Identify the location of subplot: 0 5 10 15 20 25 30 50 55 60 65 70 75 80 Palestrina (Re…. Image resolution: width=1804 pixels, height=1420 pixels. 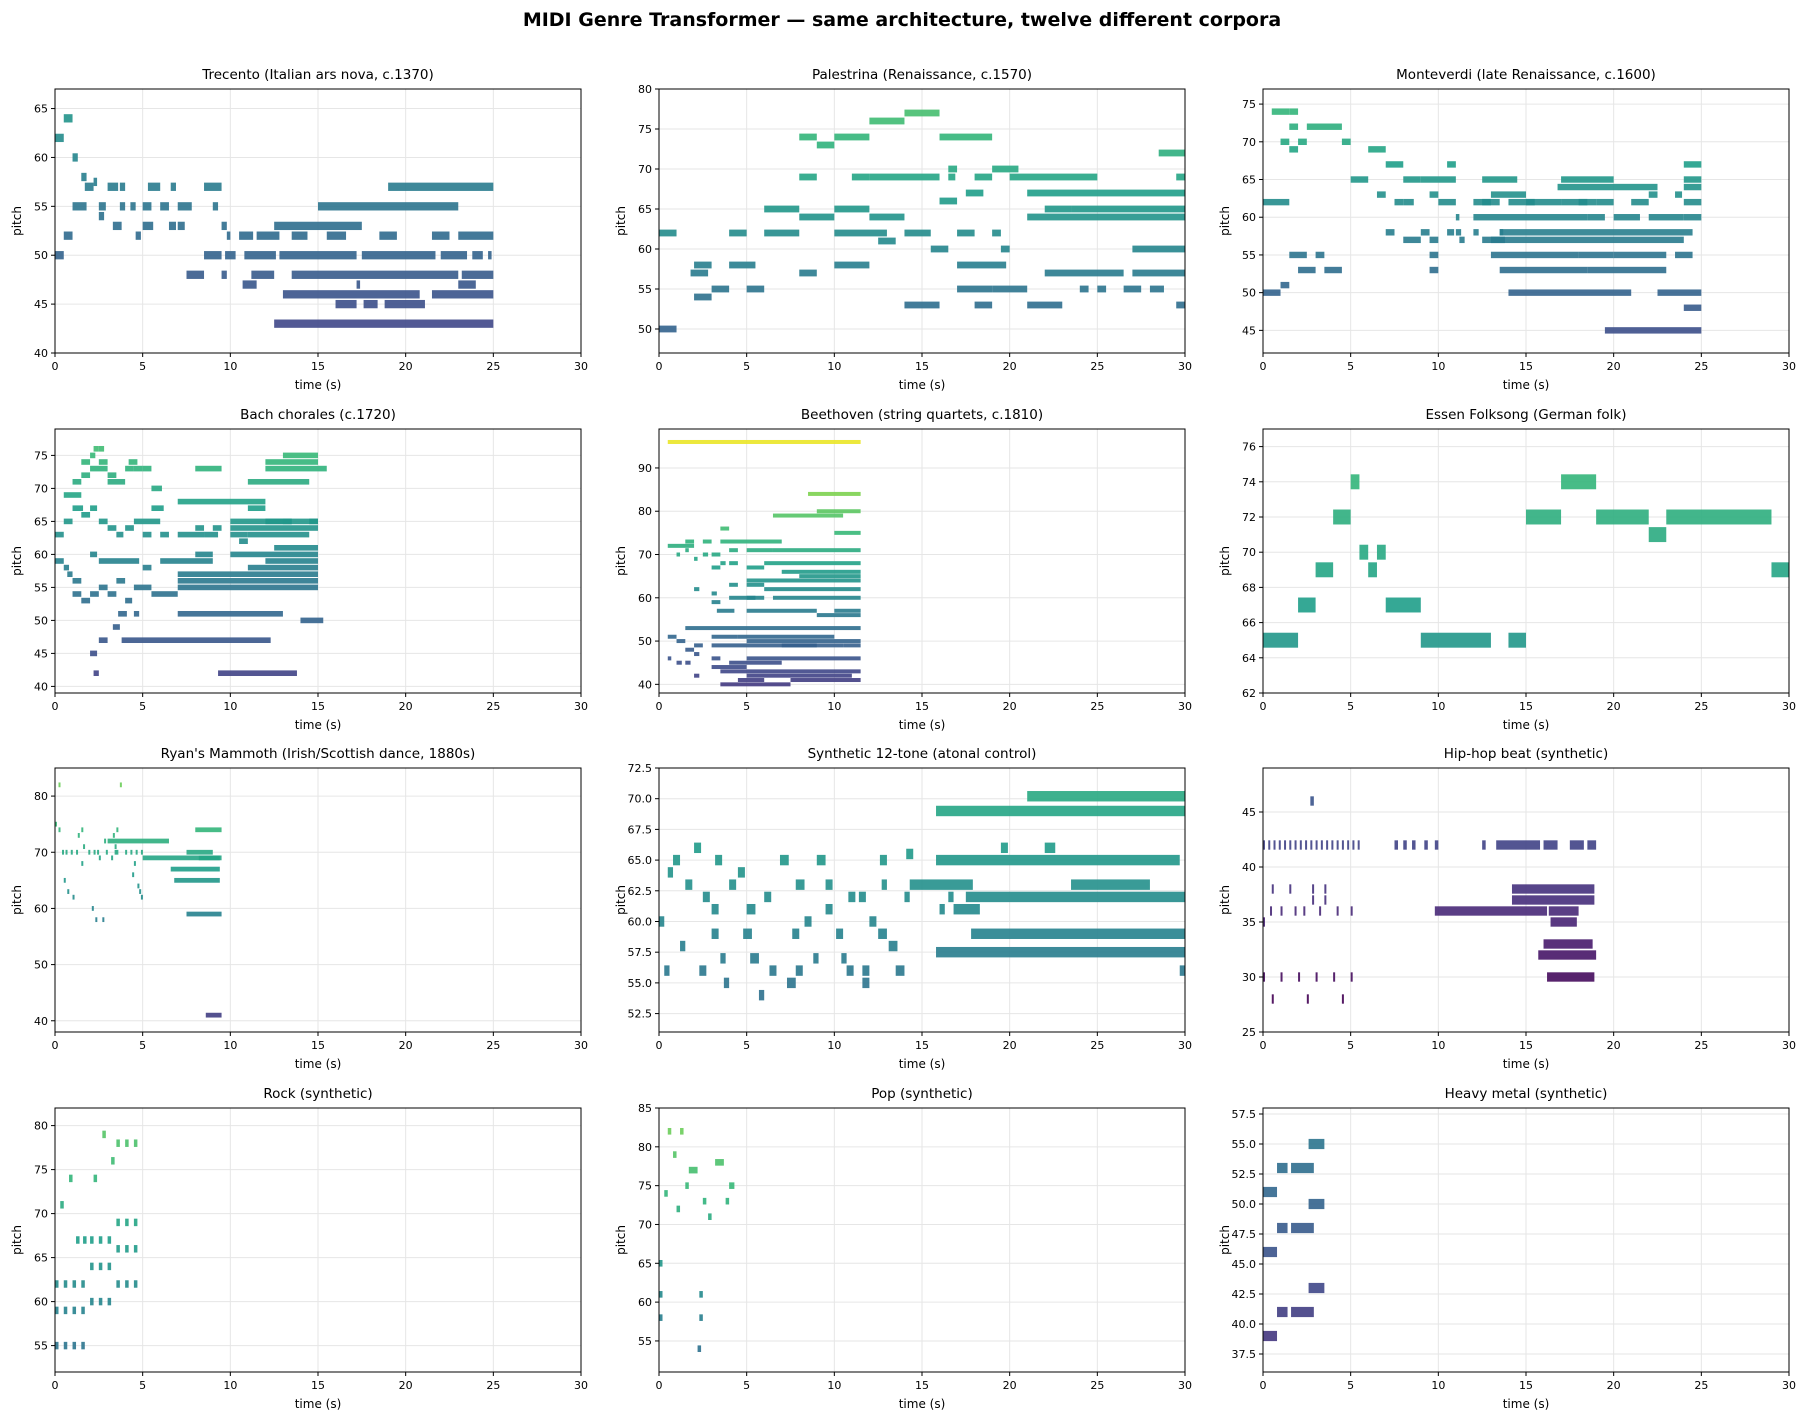
(903, 229).